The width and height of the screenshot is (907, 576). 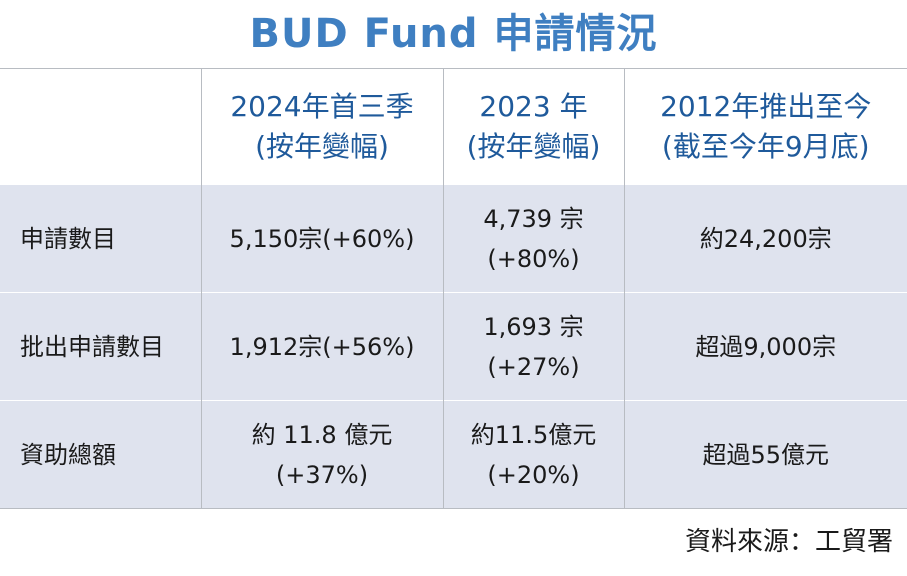 I want to click on header-line: 2023 年, so click(x=533, y=106).